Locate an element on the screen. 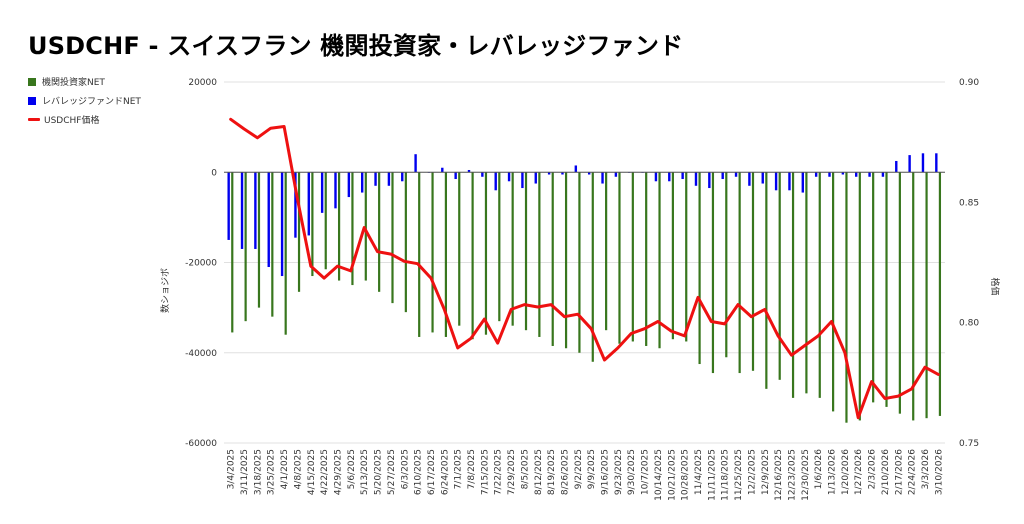  x-tick-label: 2/10/2026 is located at coordinates (886, 472).